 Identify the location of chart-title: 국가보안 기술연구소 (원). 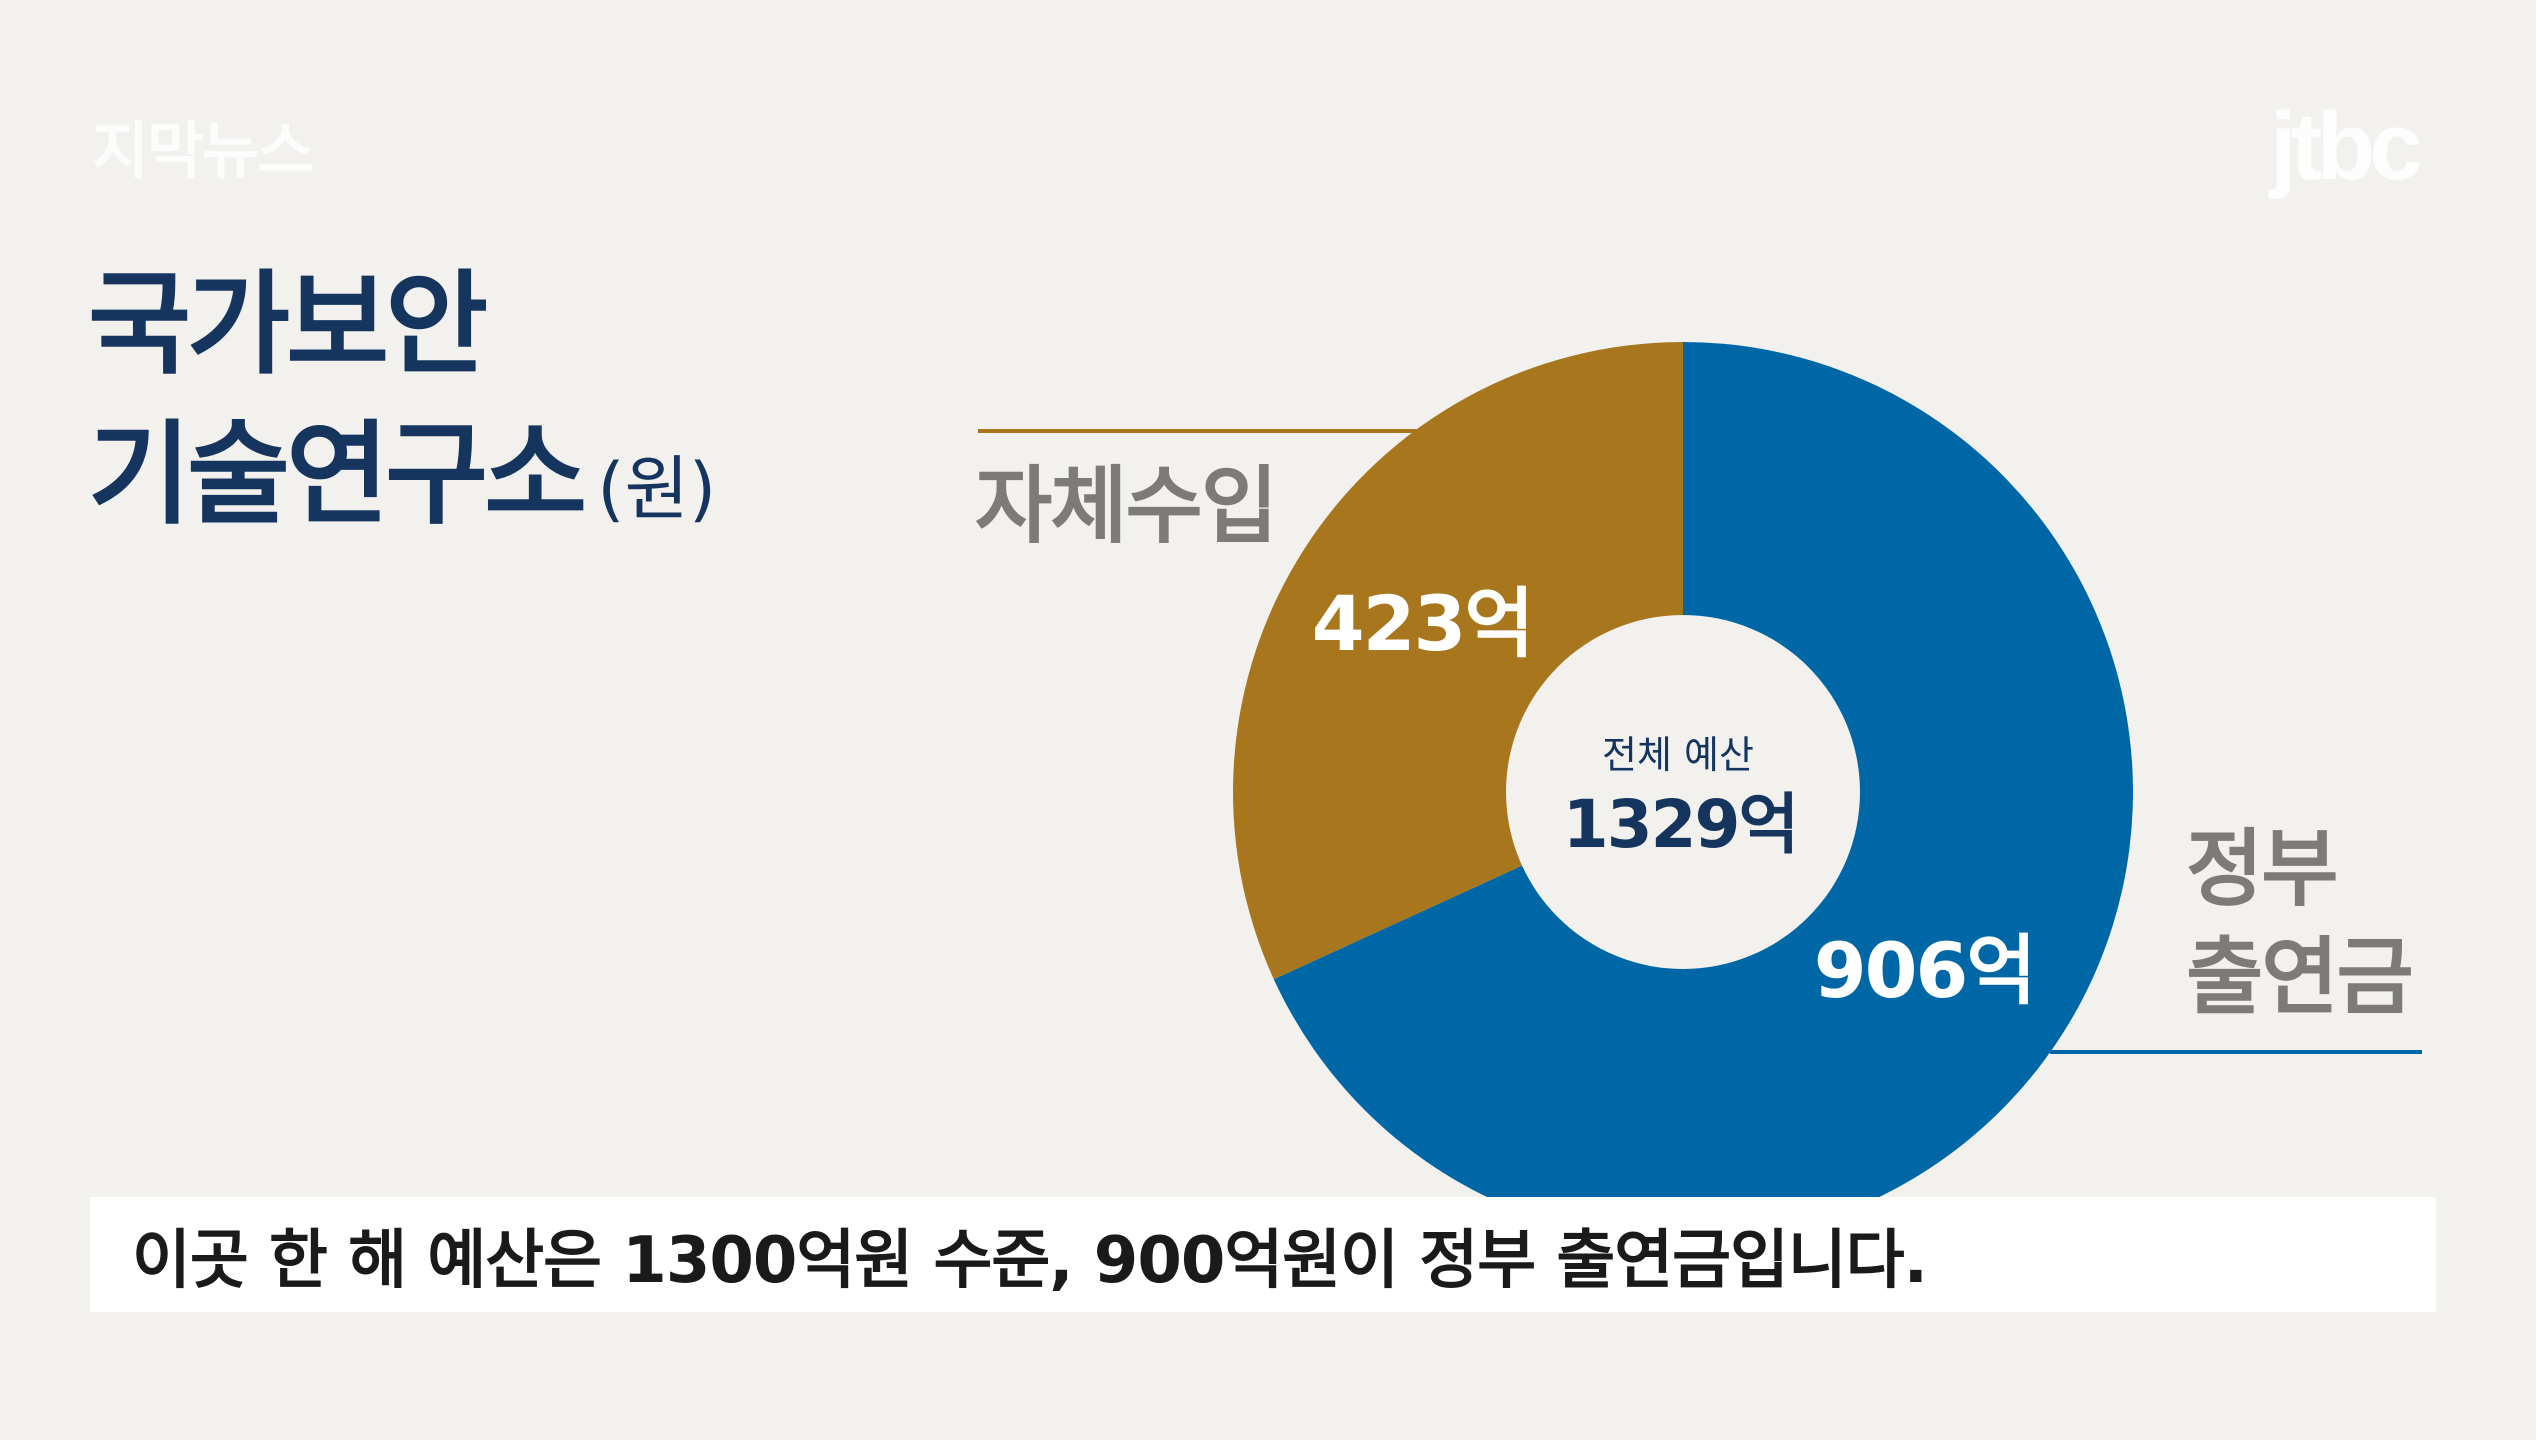
(402, 407).